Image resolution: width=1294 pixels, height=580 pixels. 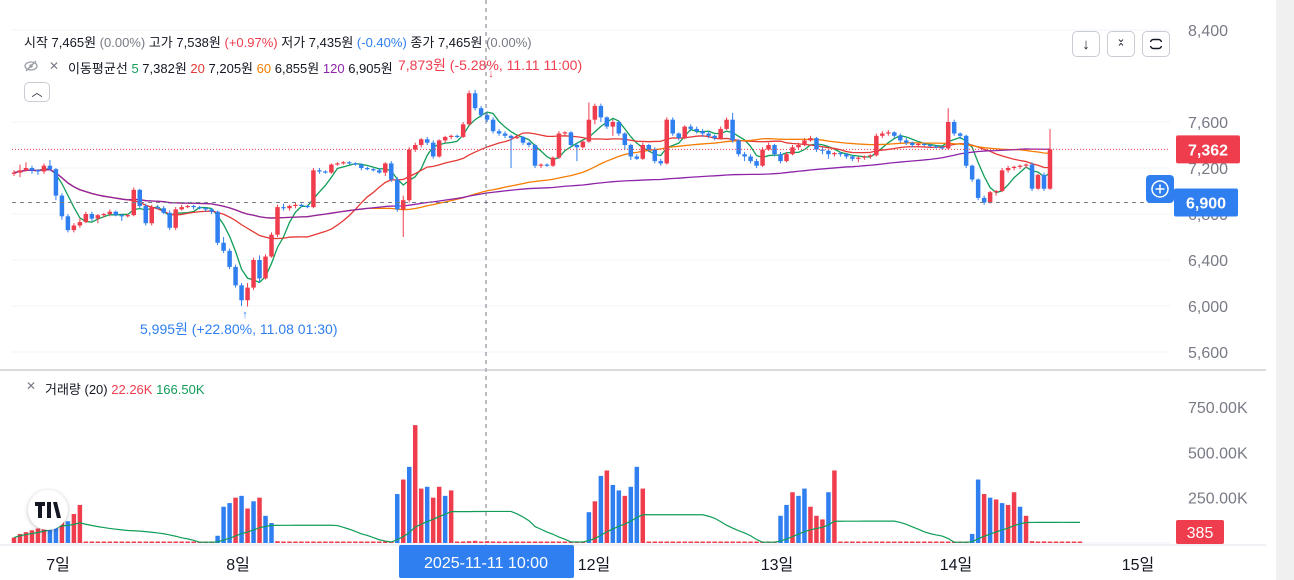 What do you see at coordinates (36, 42) in the screenshot?
I see `open-label: 시작` at bounding box center [36, 42].